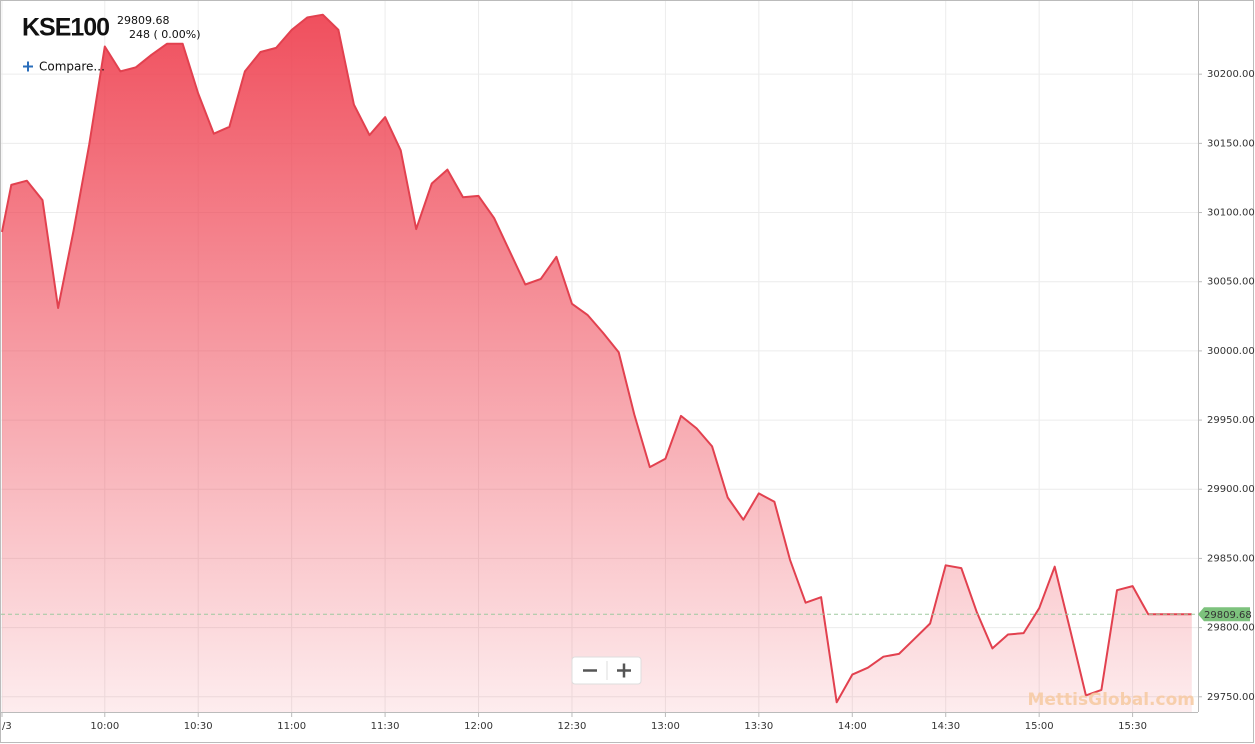 The width and height of the screenshot is (1255, 744). I want to click on x-tick-label: 15:00, so click(1039, 726).